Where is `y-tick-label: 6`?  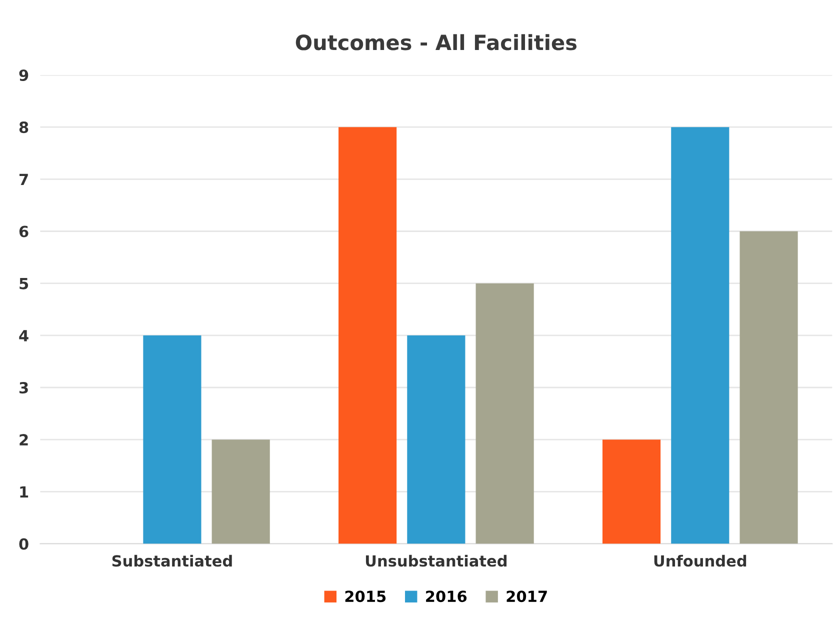
y-tick-label: 6 is located at coordinates (23, 232).